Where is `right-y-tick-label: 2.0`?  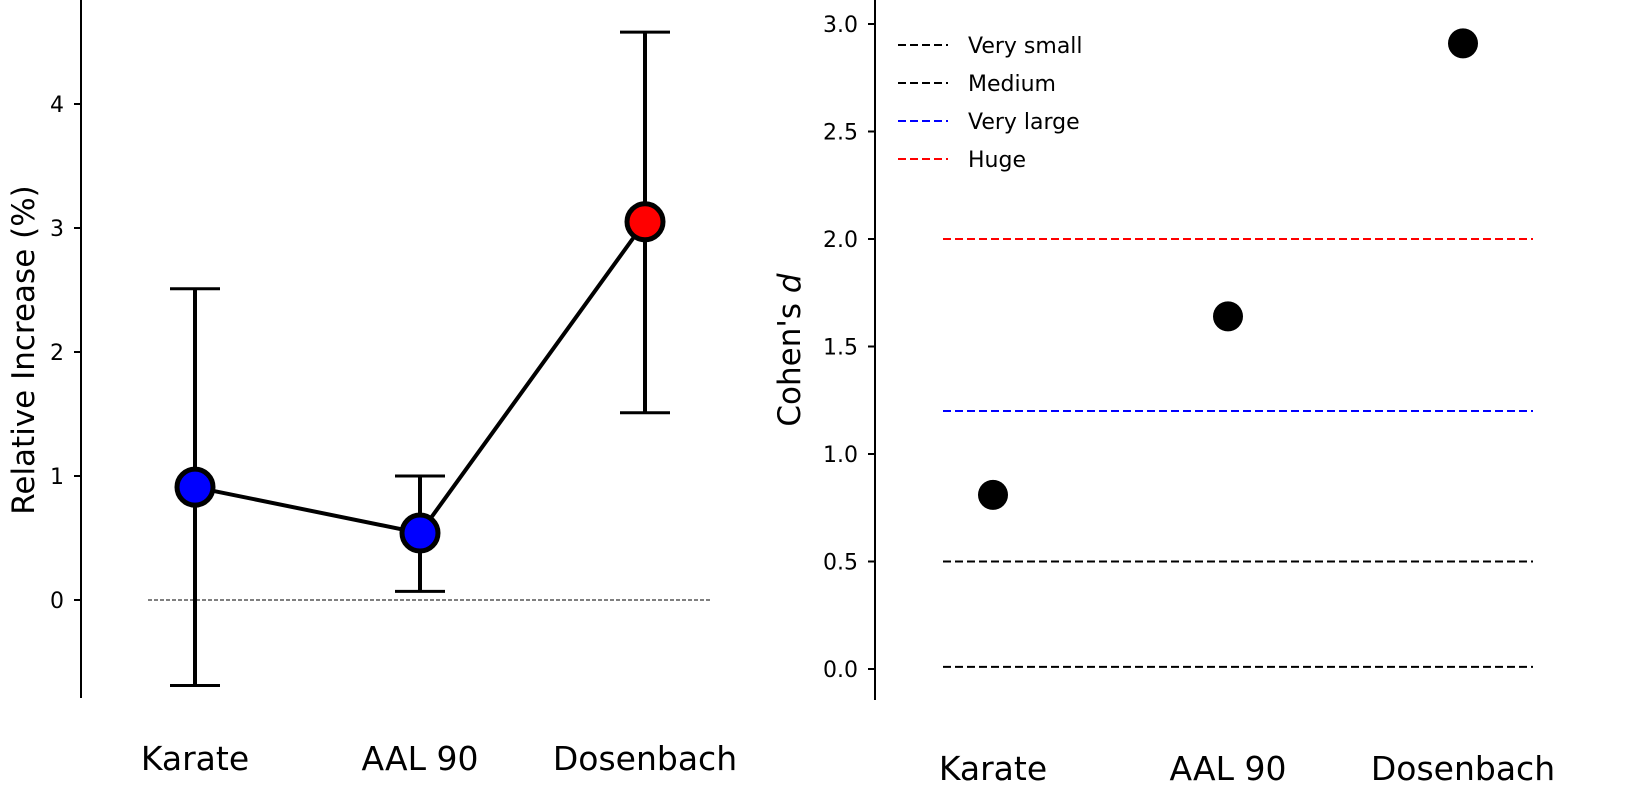
right-y-tick-label: 2.0 is located at coordinates (840, 240).